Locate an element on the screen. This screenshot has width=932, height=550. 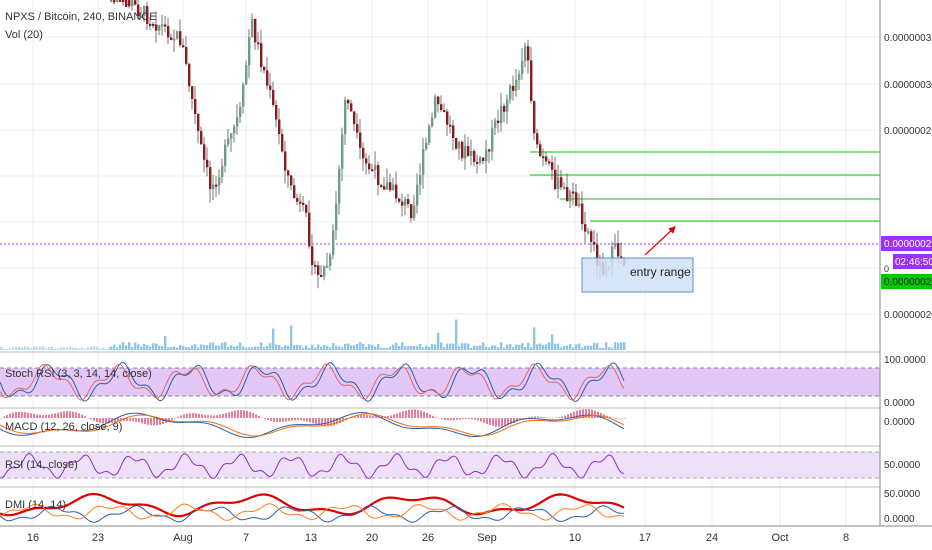
lower-level-value: 0.00000022 is located at coordinates (908, 282).